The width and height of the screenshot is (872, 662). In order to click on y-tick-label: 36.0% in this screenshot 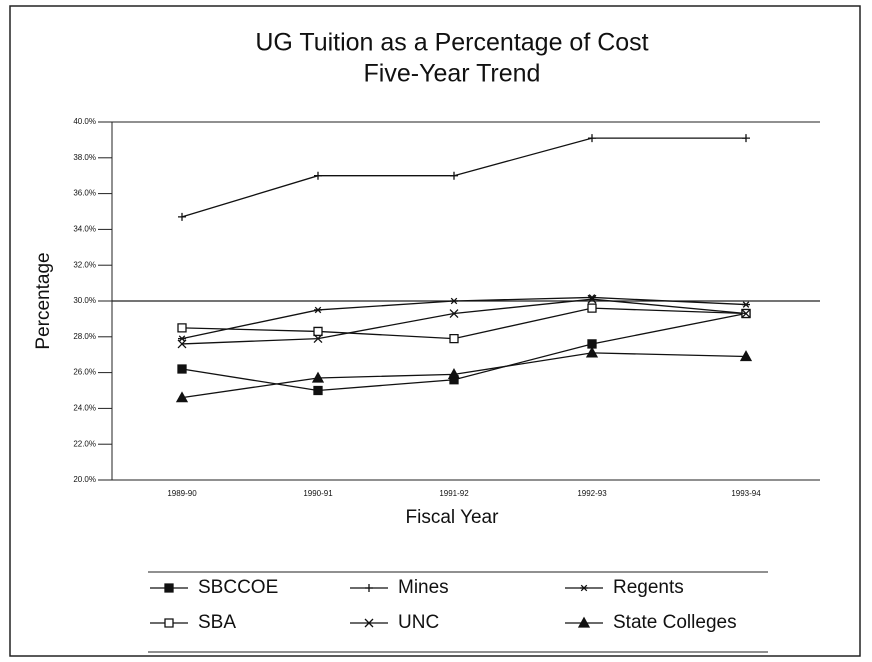, I will do `click(84, 193)`.